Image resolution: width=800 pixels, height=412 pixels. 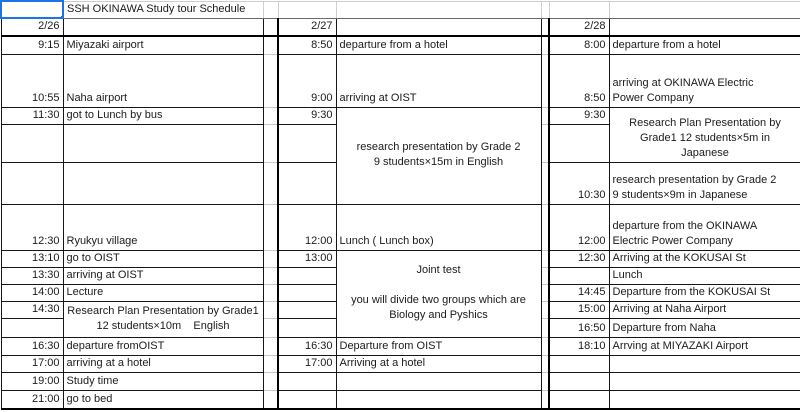 I want to click on time-cell: 14:30, so click(x=32, y=309).